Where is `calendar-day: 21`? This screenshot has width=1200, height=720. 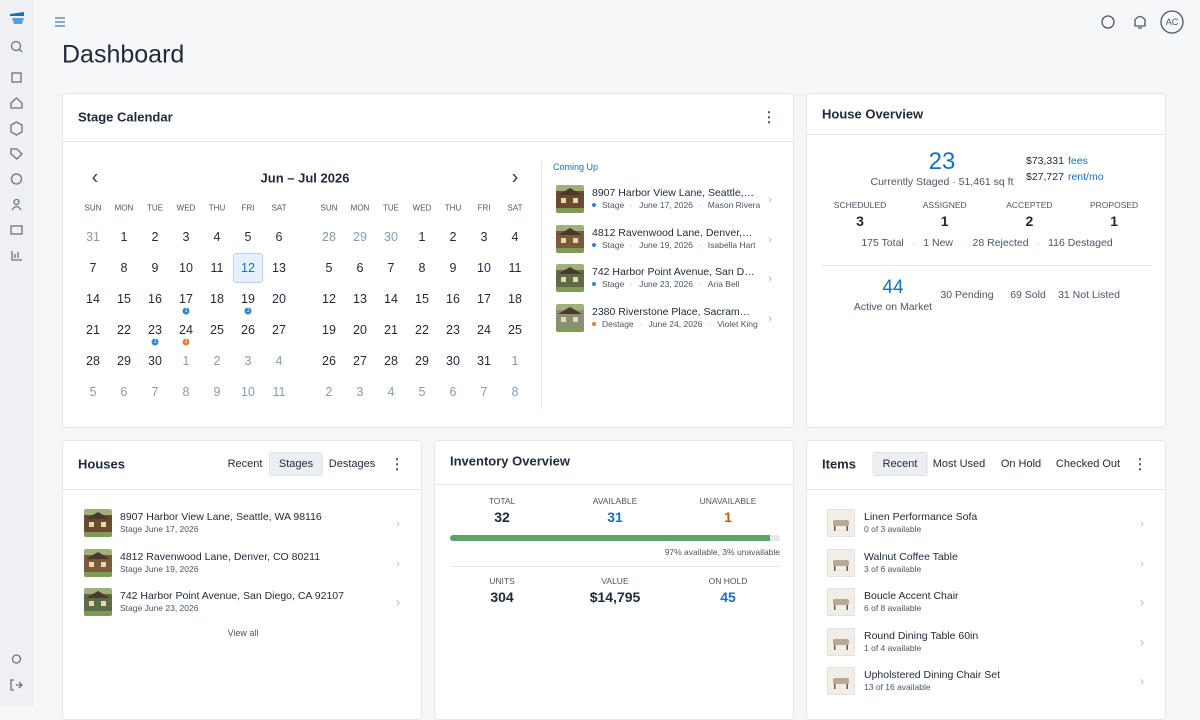
calendar-day: 21 is located at coordinates (93, 330).